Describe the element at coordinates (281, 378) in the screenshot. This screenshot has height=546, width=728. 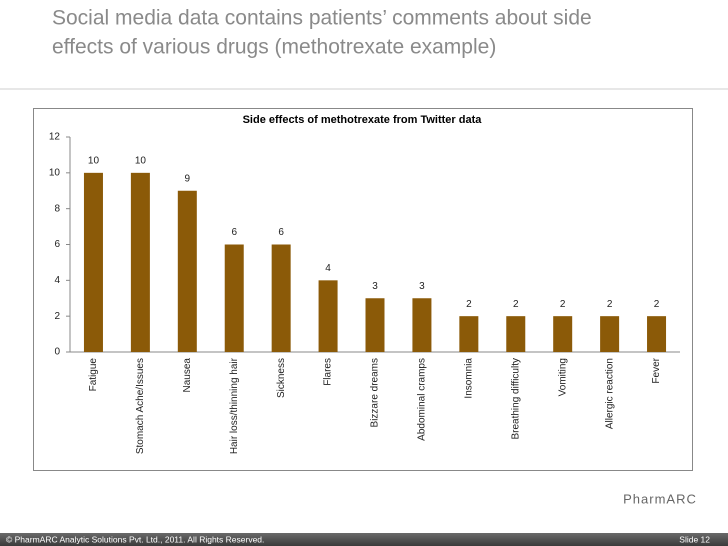
I see `x-tick-label: Sickness` at that location.